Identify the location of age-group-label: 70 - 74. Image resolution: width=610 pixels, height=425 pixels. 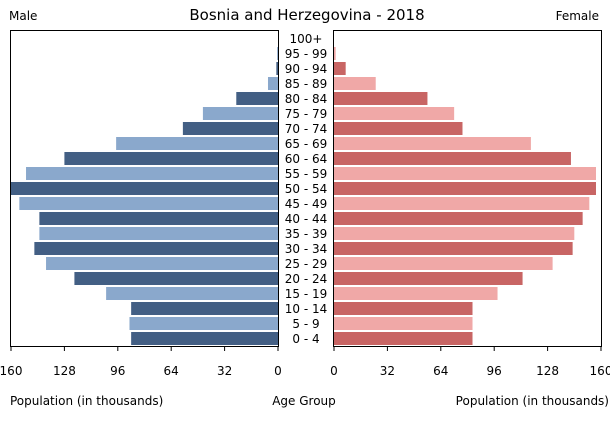
(306, 129).